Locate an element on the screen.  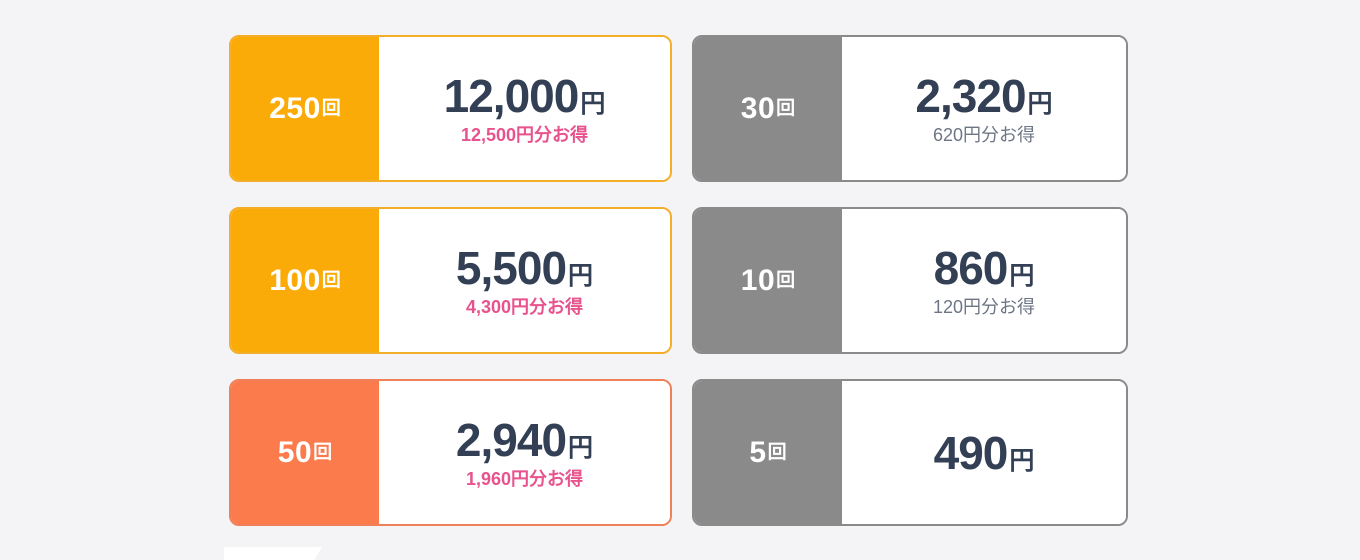
price-area-10: 860円 120円分お得 is located at coordinates (984, 280).